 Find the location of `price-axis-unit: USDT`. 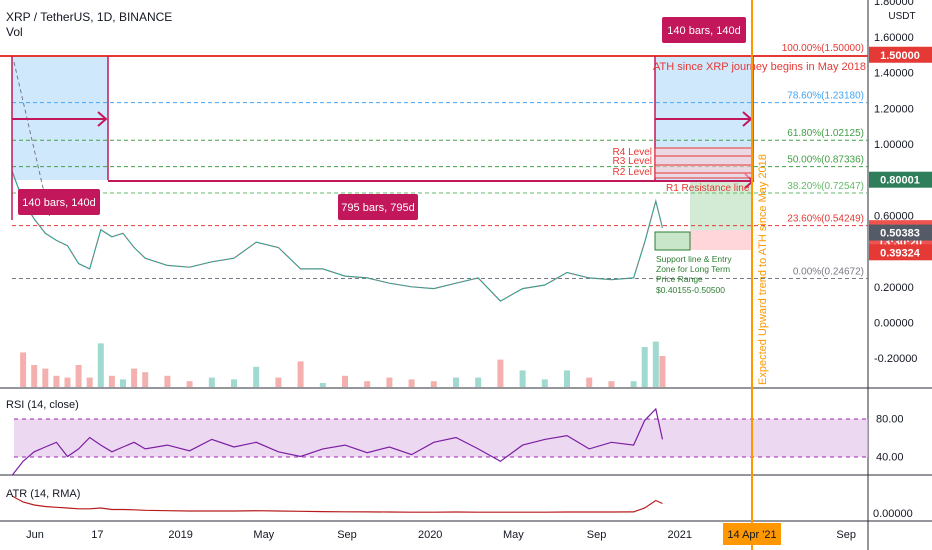

price-axis-unit: USDT is located at coordinates (901, 16).